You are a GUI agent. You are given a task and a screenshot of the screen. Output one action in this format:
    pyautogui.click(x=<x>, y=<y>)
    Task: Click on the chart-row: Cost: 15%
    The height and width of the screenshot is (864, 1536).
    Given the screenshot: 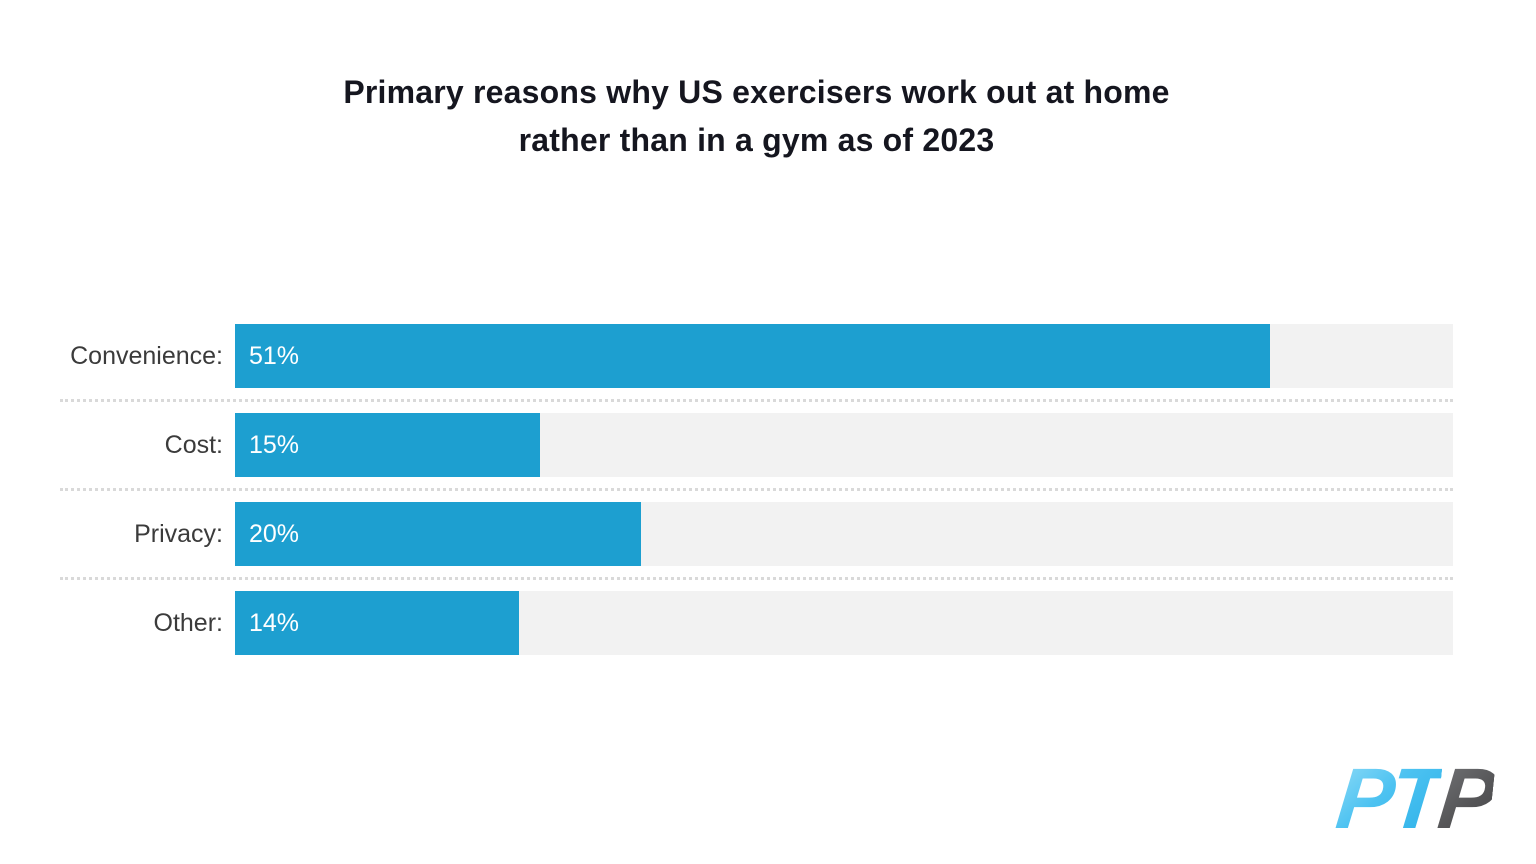 What is the action you would take?
    pyautogui.click(x=756, y=446)
    